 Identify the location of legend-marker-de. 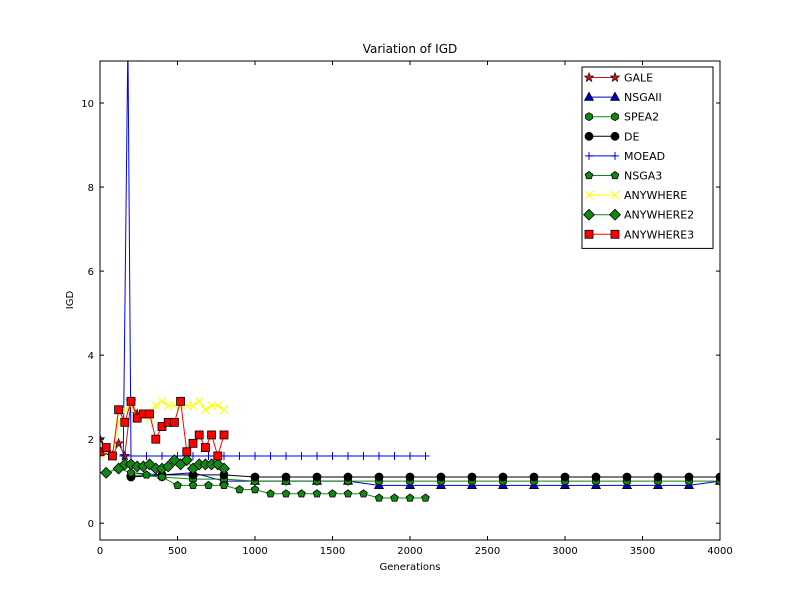
(615, 136).